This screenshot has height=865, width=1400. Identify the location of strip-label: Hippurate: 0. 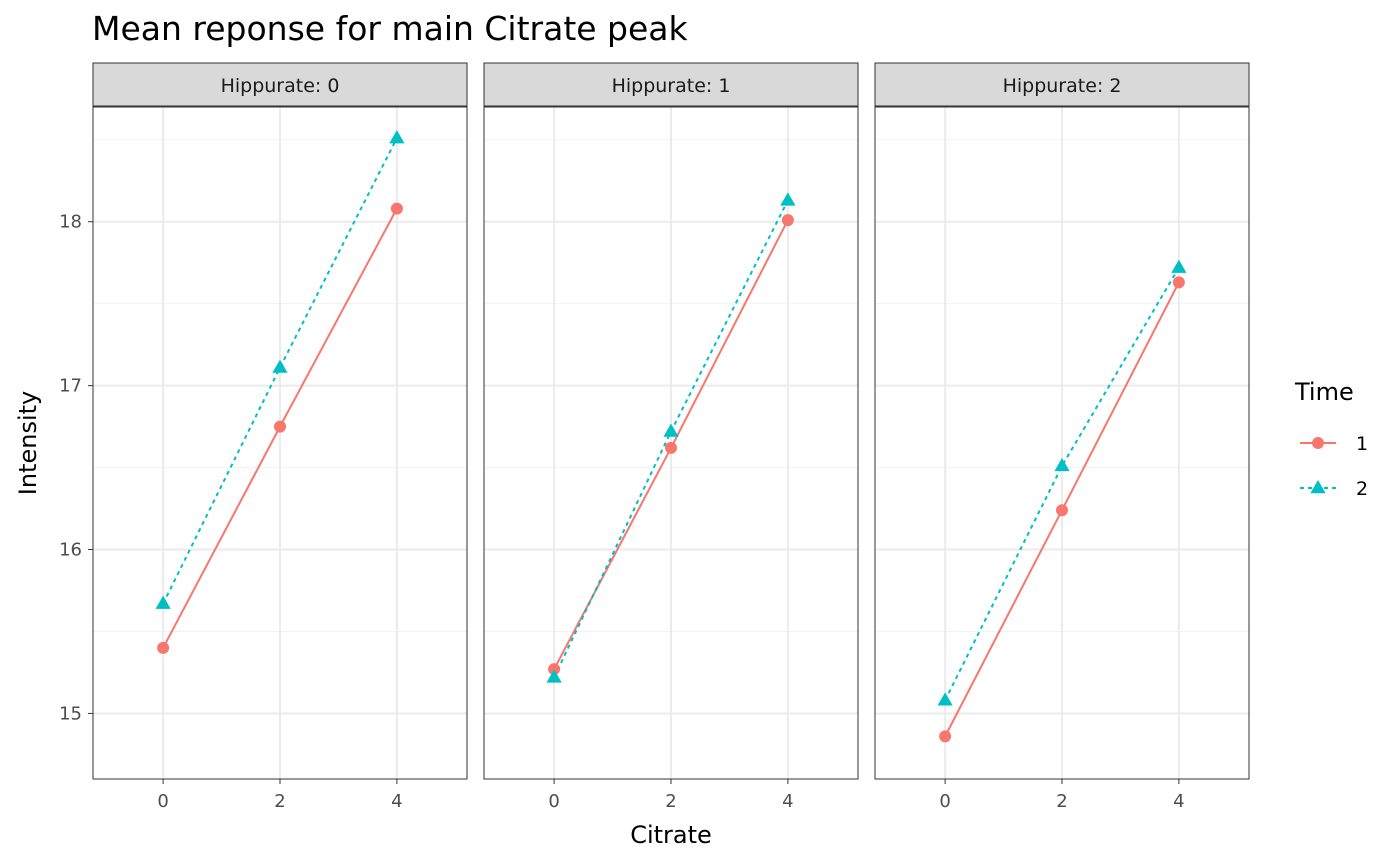
(280, 86).